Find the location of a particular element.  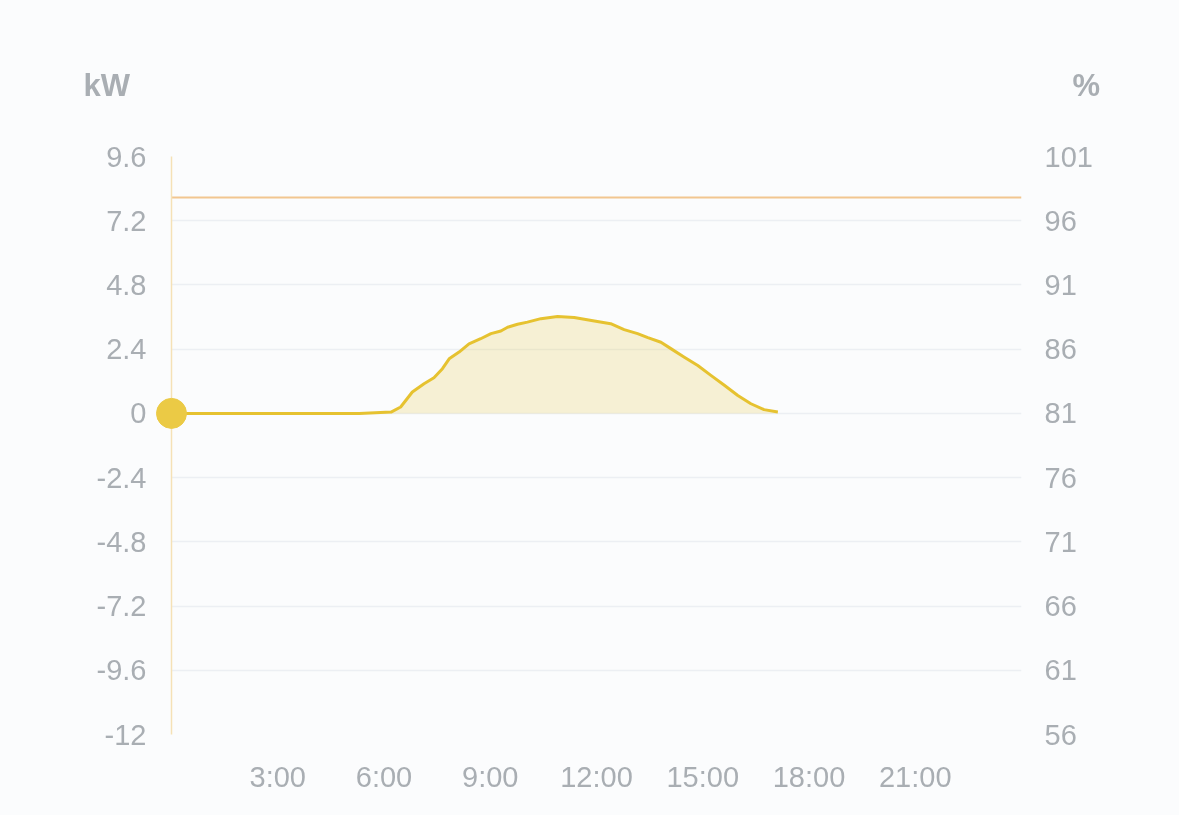

y-tick-label: 7.2 is located at coordinates (126, 220).